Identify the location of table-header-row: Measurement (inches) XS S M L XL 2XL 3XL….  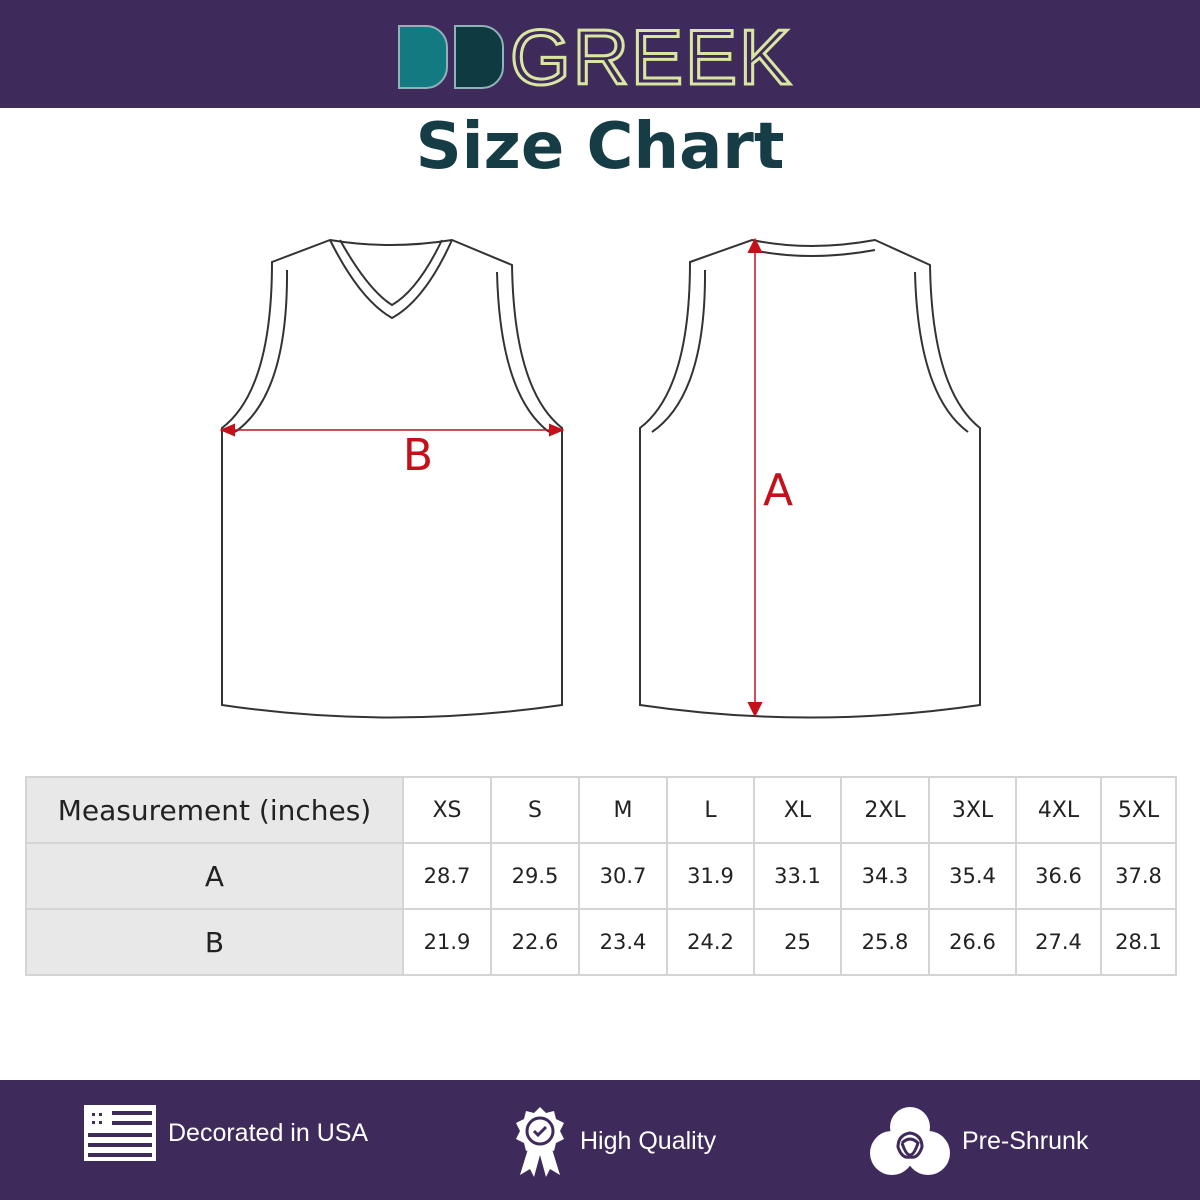
(601, 810).